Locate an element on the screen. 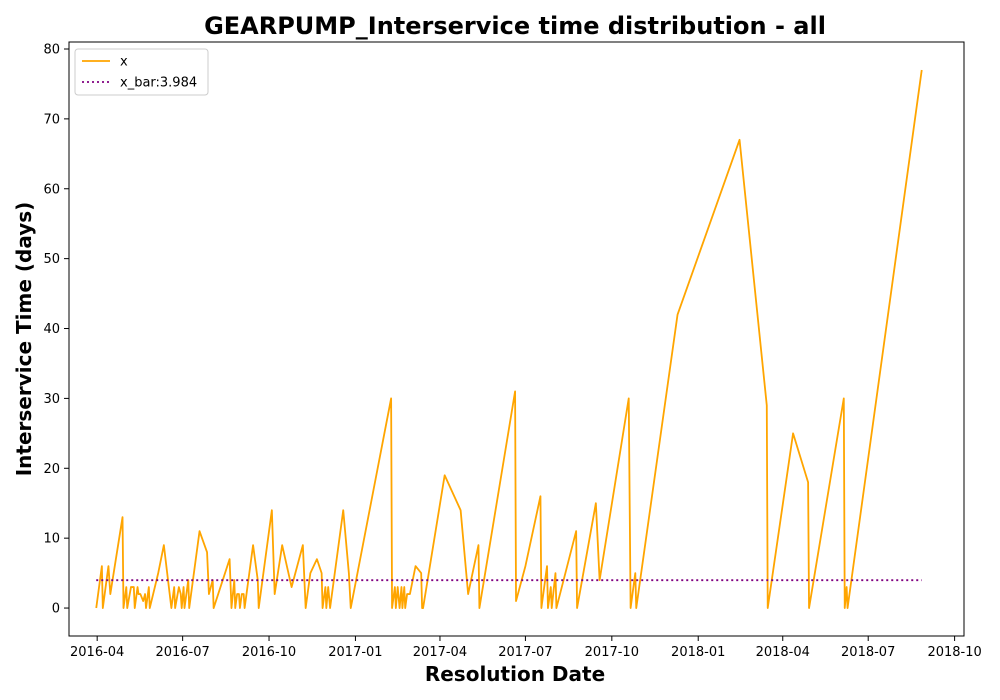  y-tick-label: 80 is located at coordinates (51, 49).